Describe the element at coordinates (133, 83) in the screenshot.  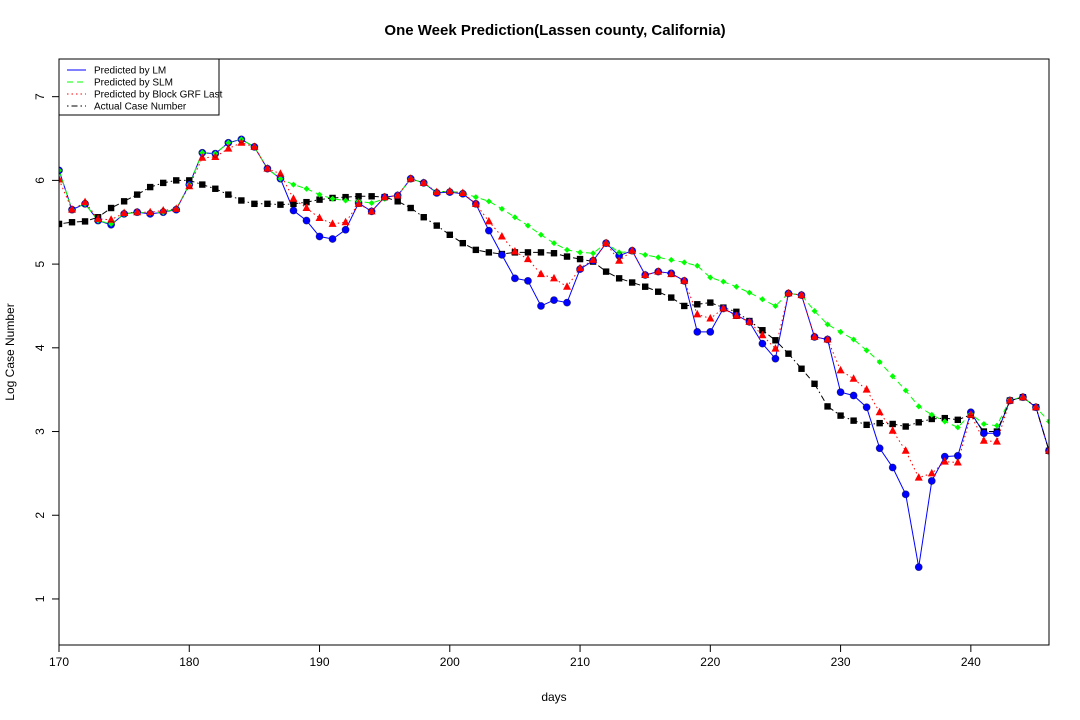
I see `legend-label-1: Predicted by SLM` at that location.